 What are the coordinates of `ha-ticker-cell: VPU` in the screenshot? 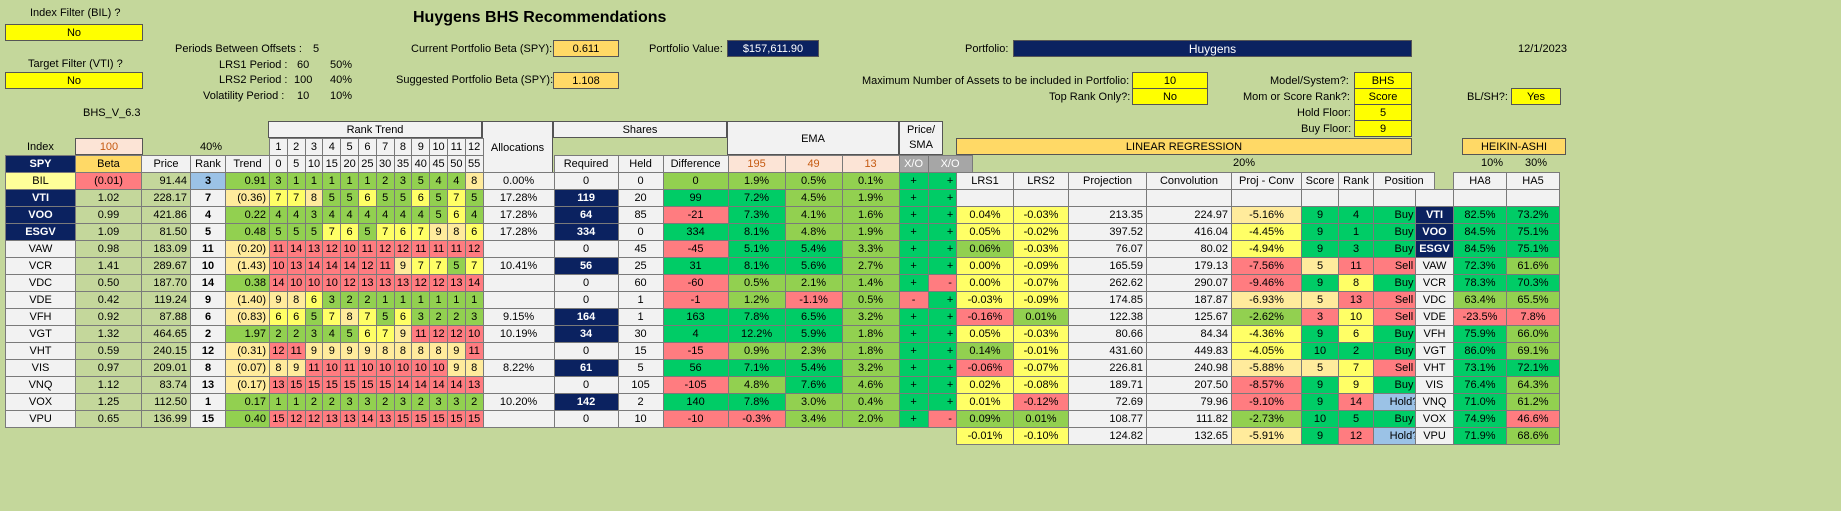 It's located at (1434, 436).